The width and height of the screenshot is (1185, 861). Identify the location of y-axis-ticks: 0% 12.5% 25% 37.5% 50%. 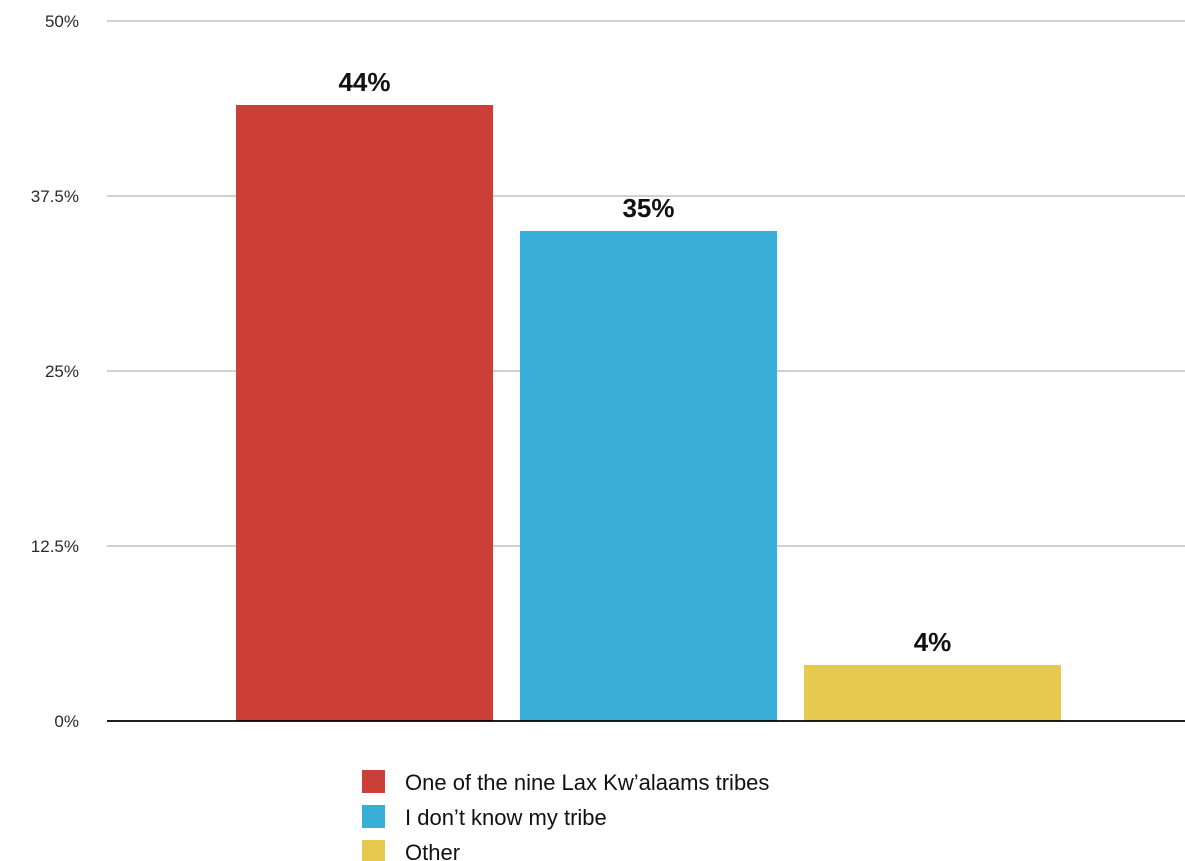
(55, 371).